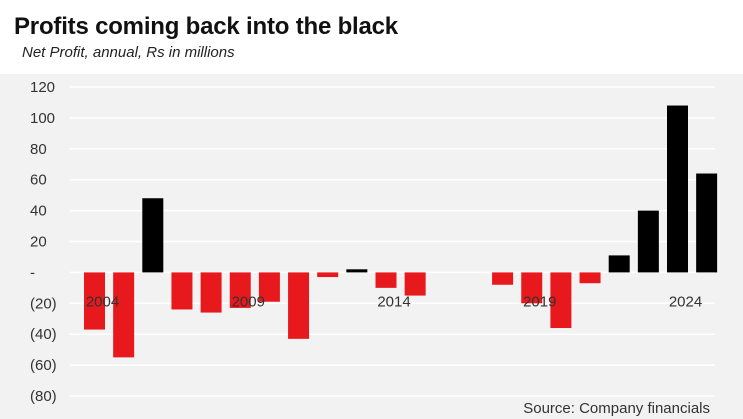  I want to click on x-tick-label-2019: 2019, so click(539, 301).